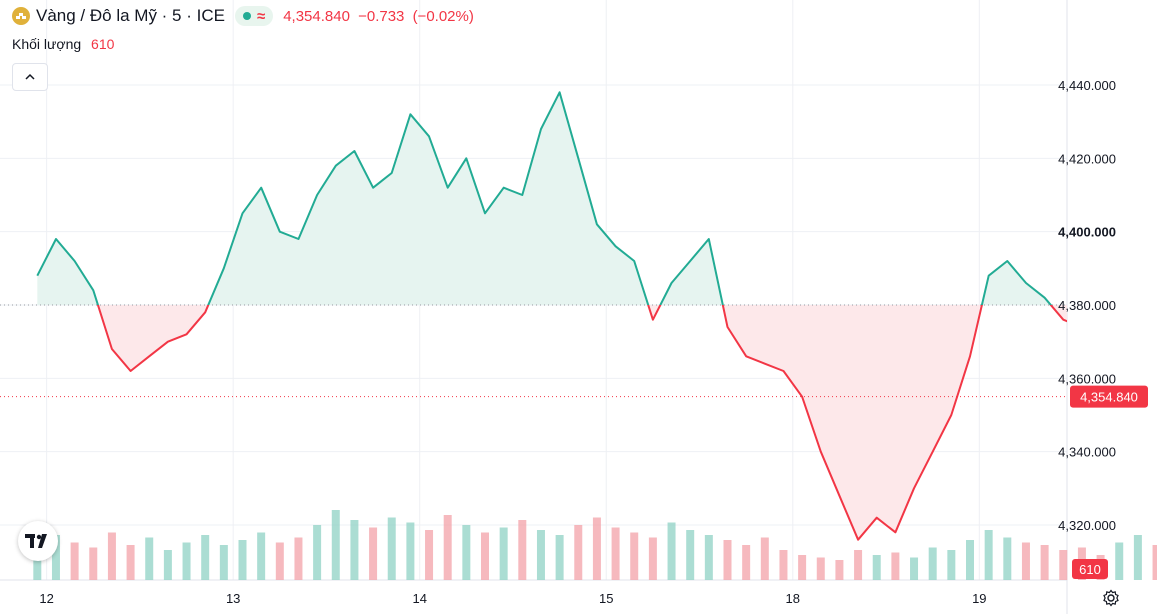 This screenshot has height=614, width=1157. Describe the element at coordinates (1087, 305) in the screenshot. I see `y-tick-label: 4,380.000` at that location.